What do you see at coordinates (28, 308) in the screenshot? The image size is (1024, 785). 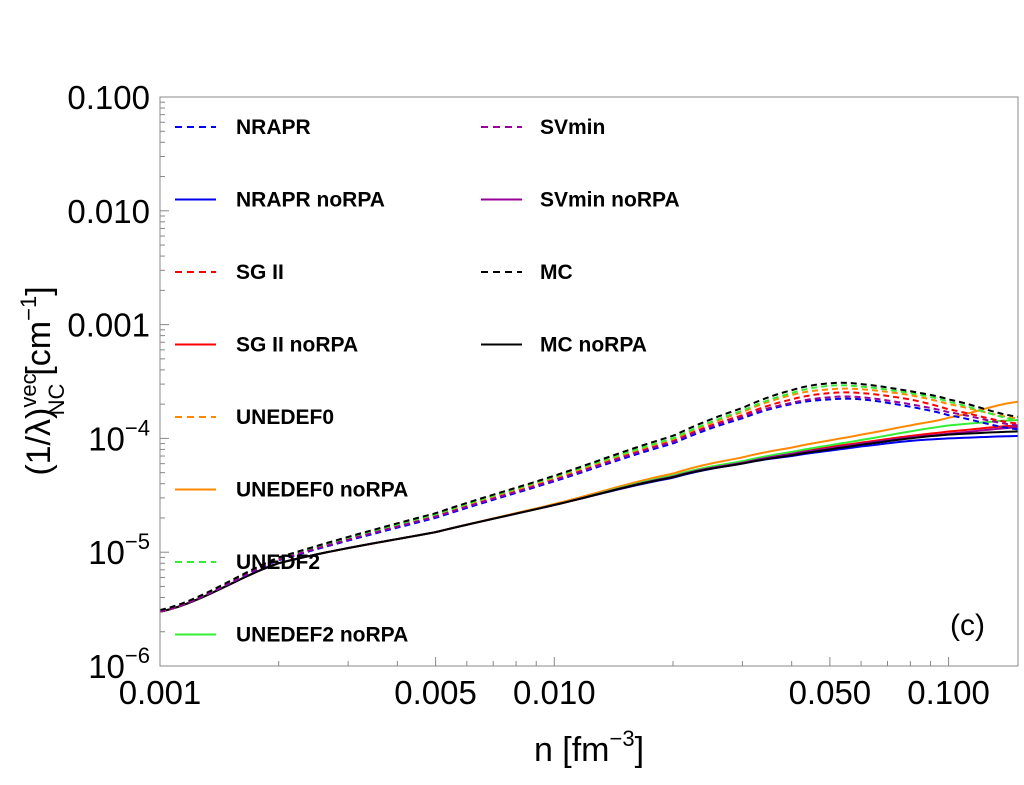 I see `y-axis-unit-superscript: −1` at bounding box center [28, 308].